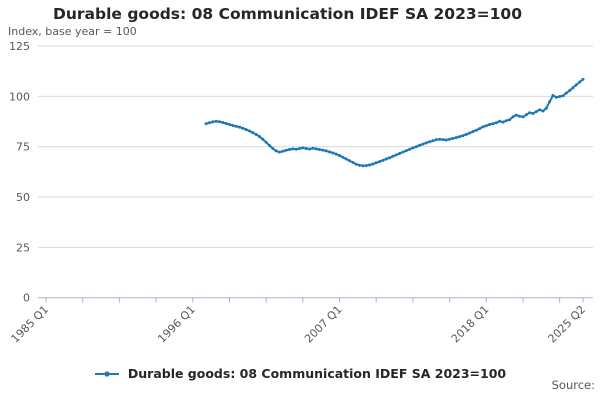 This screenshot has width=600, height=400. Describe the element at coordinates (30, 324) in the screenshot. I see `x-tick-label: 1985 Q1` at that location.